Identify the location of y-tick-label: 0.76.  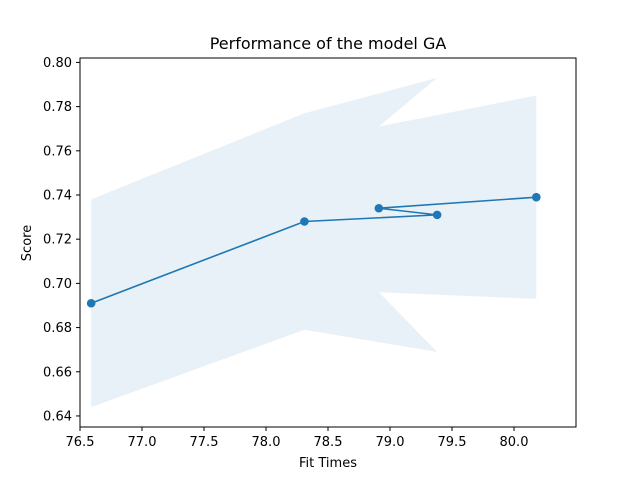
(57, 151).